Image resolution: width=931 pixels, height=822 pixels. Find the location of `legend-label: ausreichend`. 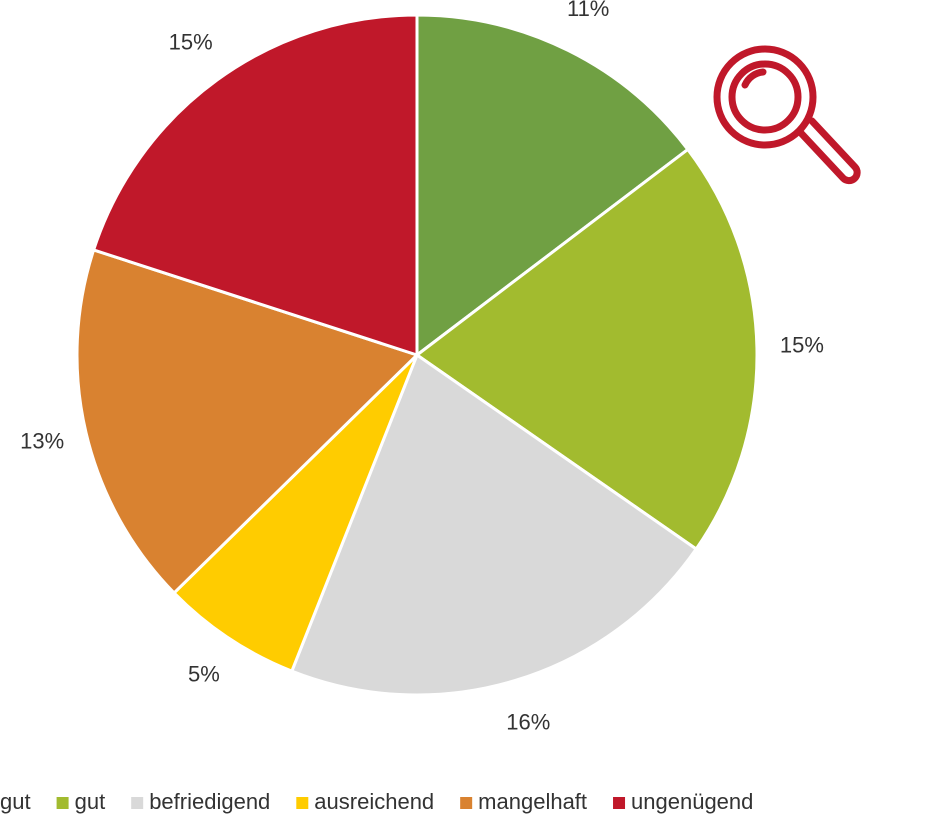

legend-label: ausreichend is located at coordinates (374, 801).